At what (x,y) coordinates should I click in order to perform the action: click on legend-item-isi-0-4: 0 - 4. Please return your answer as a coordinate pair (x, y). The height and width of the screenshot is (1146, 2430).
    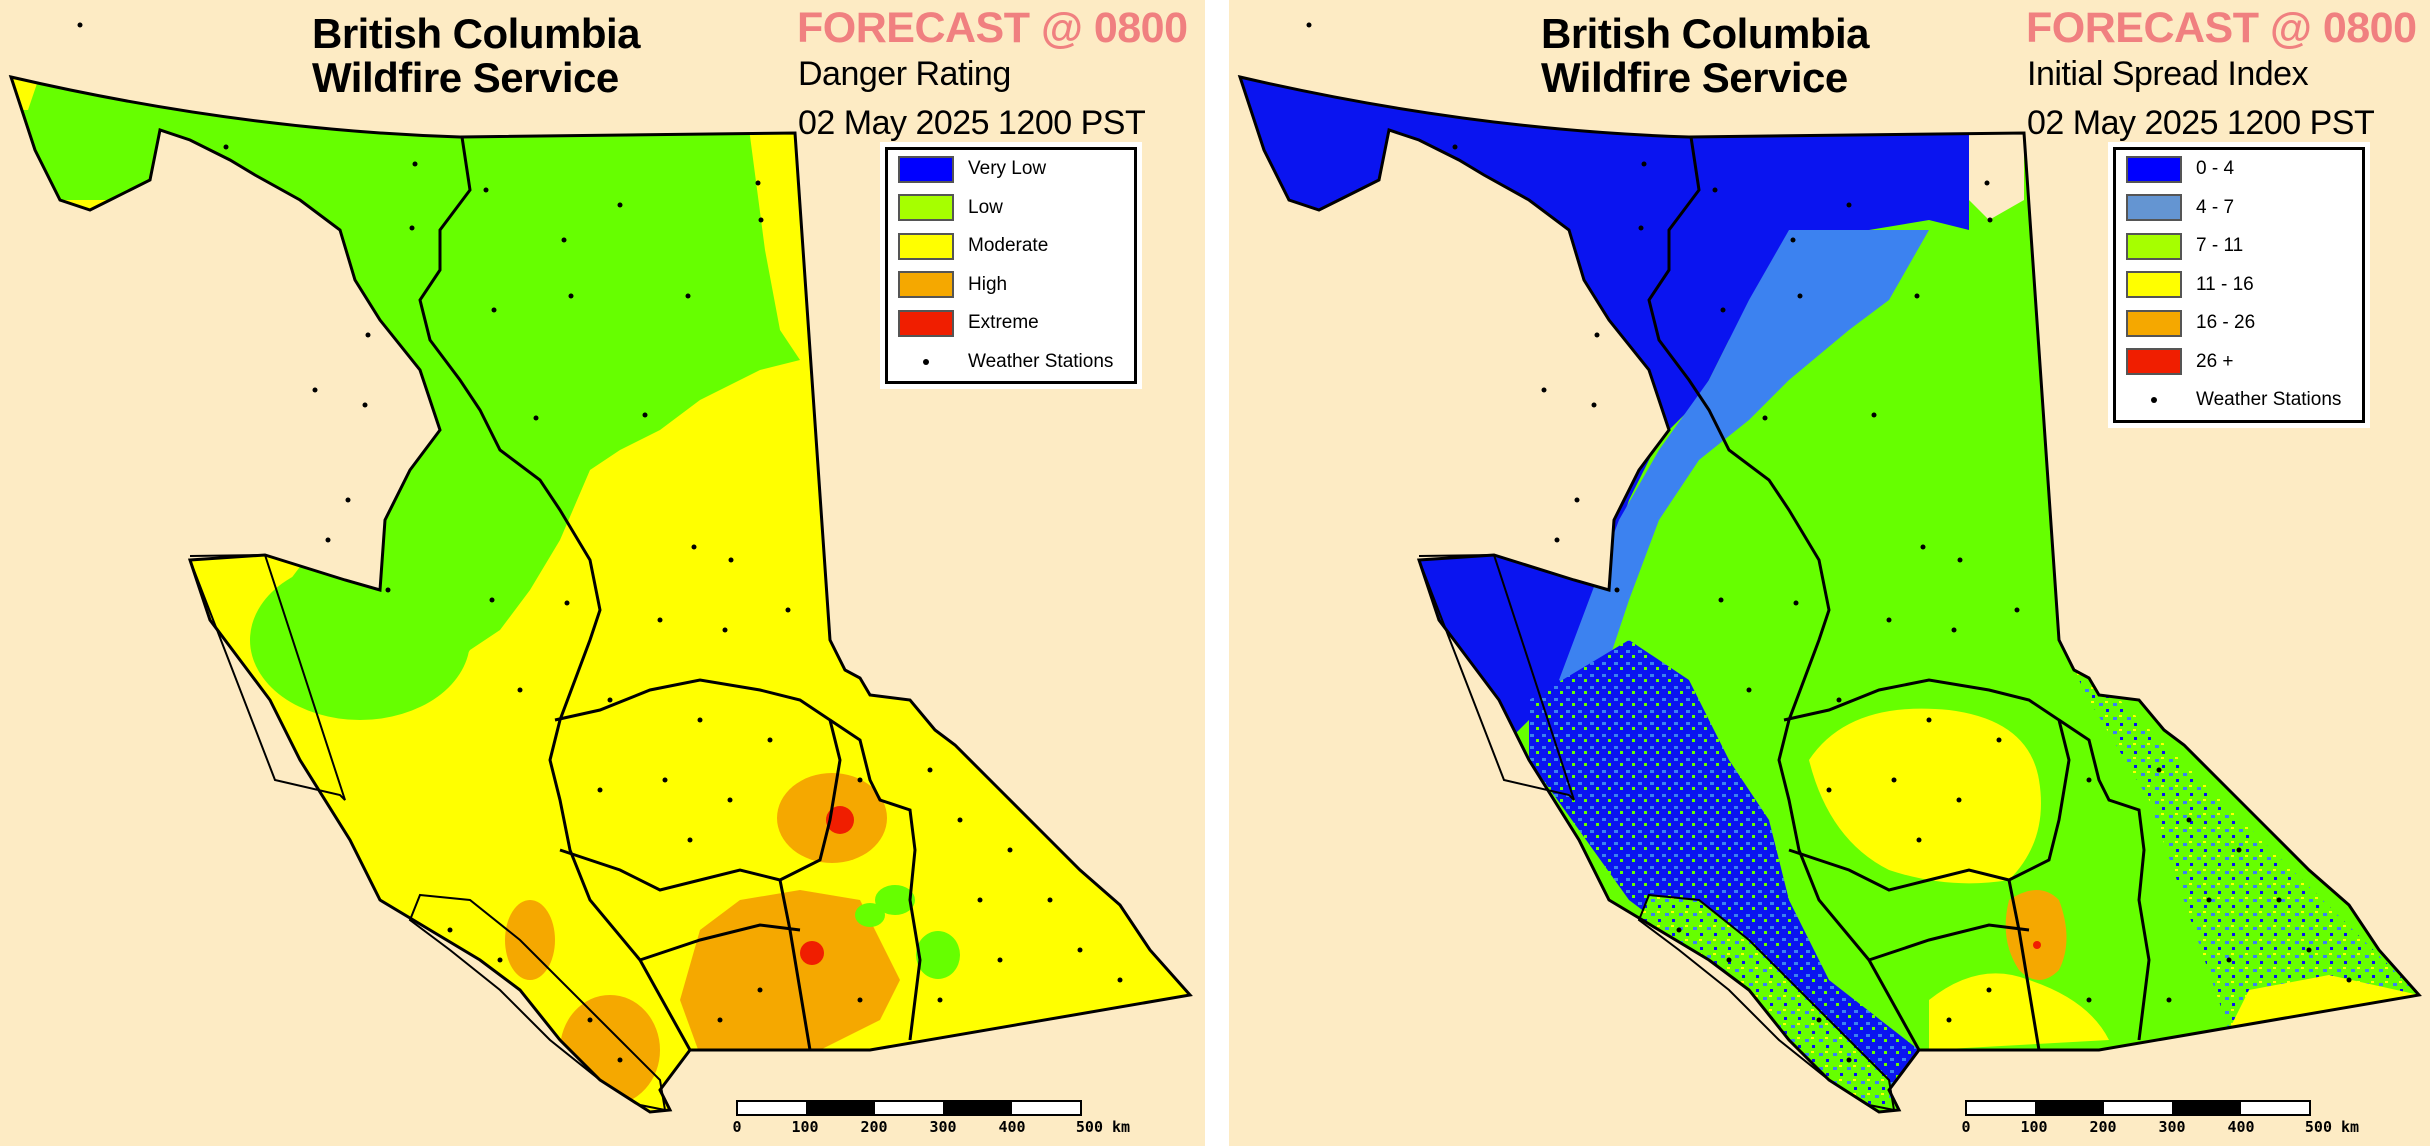
    Looking at the image, I should click on (2239, 169).